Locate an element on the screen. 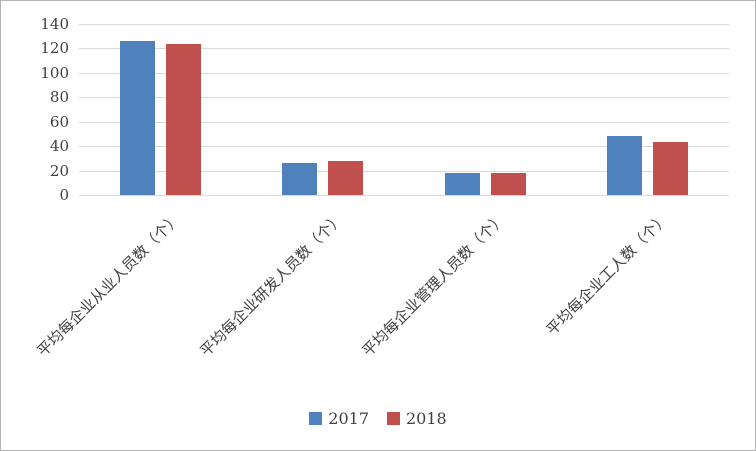  bar-2018-cat0 is located at coordinates (183, 119).